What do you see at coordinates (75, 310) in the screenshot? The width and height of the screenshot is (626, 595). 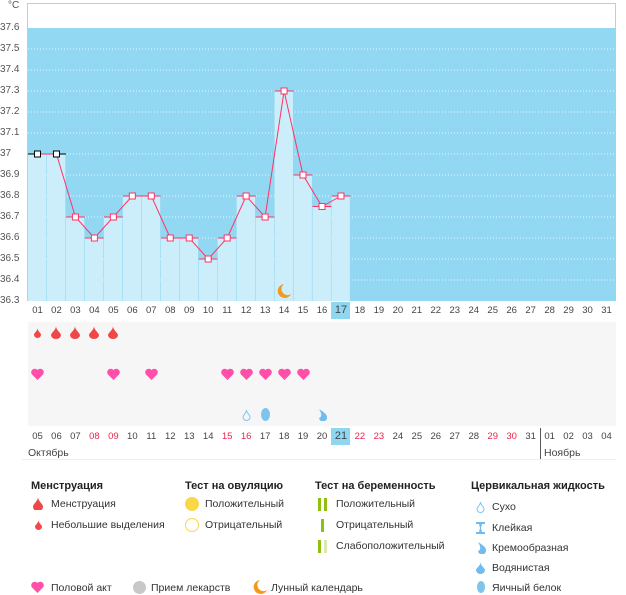 I see `cycle-day-label: 03` at bounding box center [75, 310].